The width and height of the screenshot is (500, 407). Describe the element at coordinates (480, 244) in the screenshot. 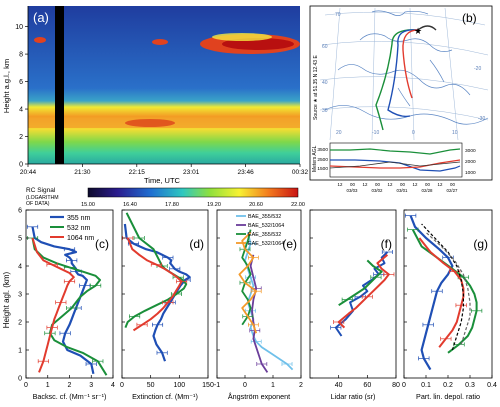

I see `panel-g-label: (g)` at that location.